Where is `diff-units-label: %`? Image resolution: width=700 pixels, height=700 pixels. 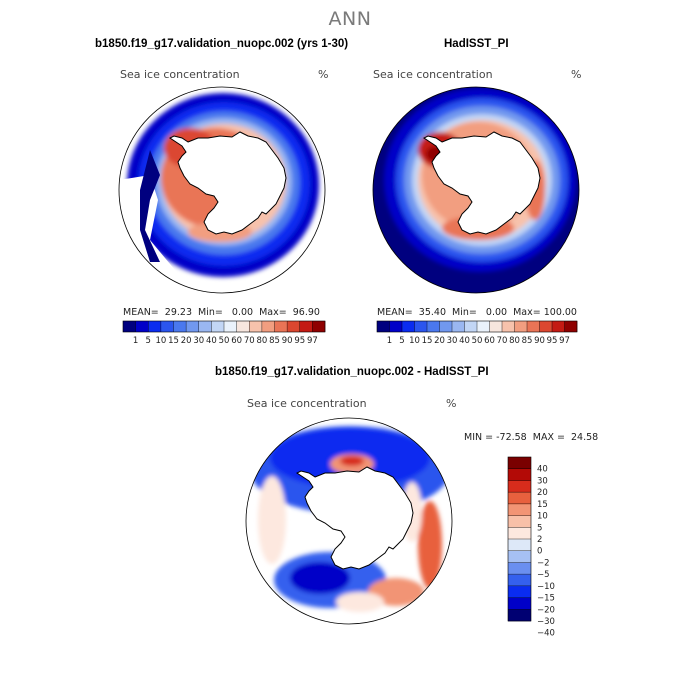
diff-units-label: % is located at coordinates (451, 403).